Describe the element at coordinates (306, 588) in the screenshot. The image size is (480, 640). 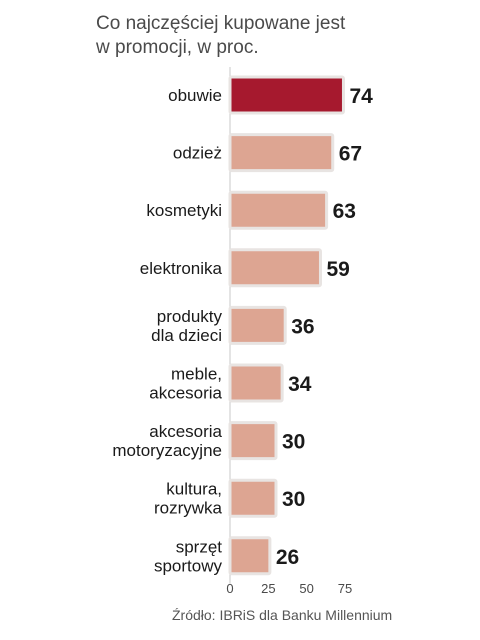
I see `x-tick-label-2: 50` at that location.